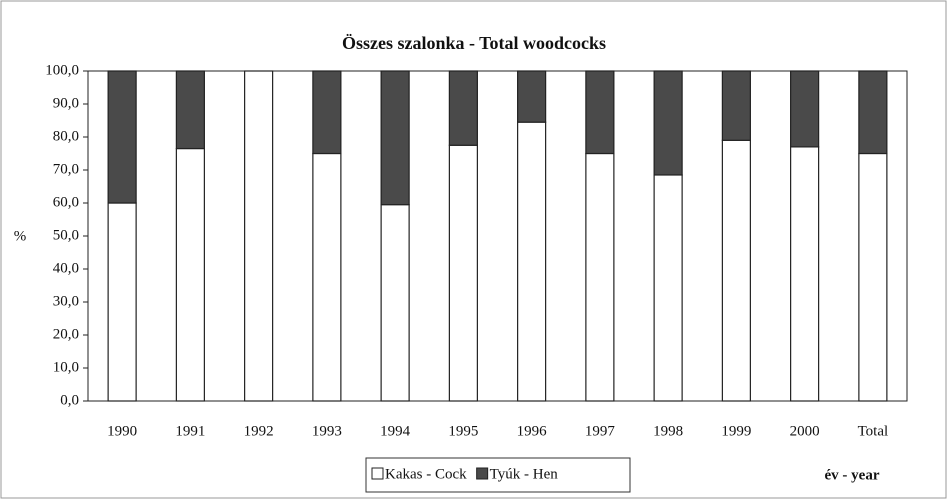  What do you see at coordinates (327, 431) in the screenshot?
I see `x-tick-label: 1993` at bounding box center [327, 431].